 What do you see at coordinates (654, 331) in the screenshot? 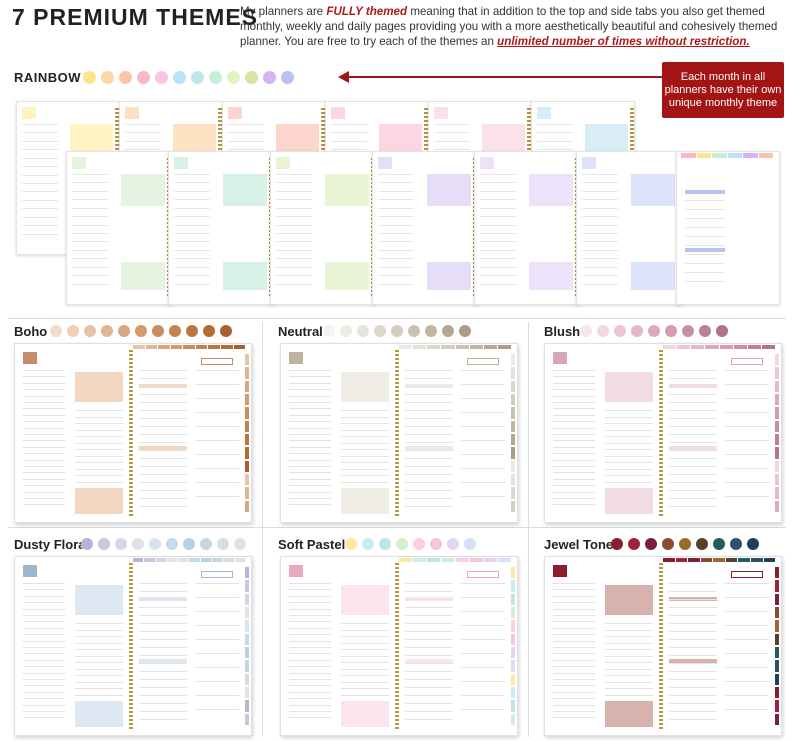
I see `swatch-row-blush` at bounding box center [654, 331].